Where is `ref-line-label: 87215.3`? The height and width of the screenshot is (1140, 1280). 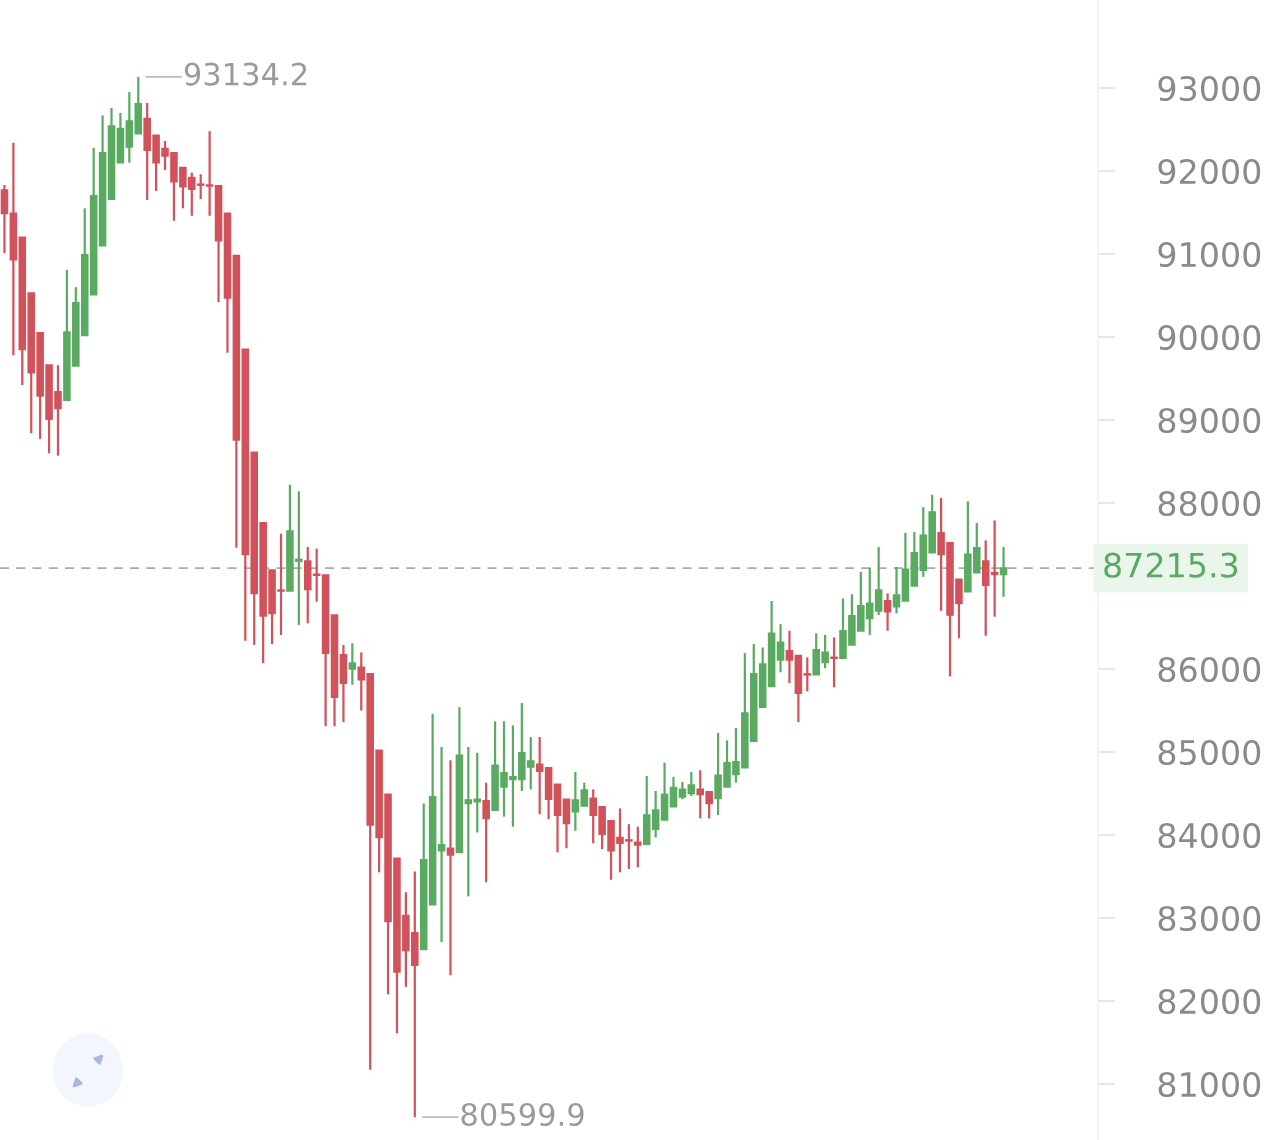 ref-line-label: 87215.3 is located at coordinates (1171, 565).